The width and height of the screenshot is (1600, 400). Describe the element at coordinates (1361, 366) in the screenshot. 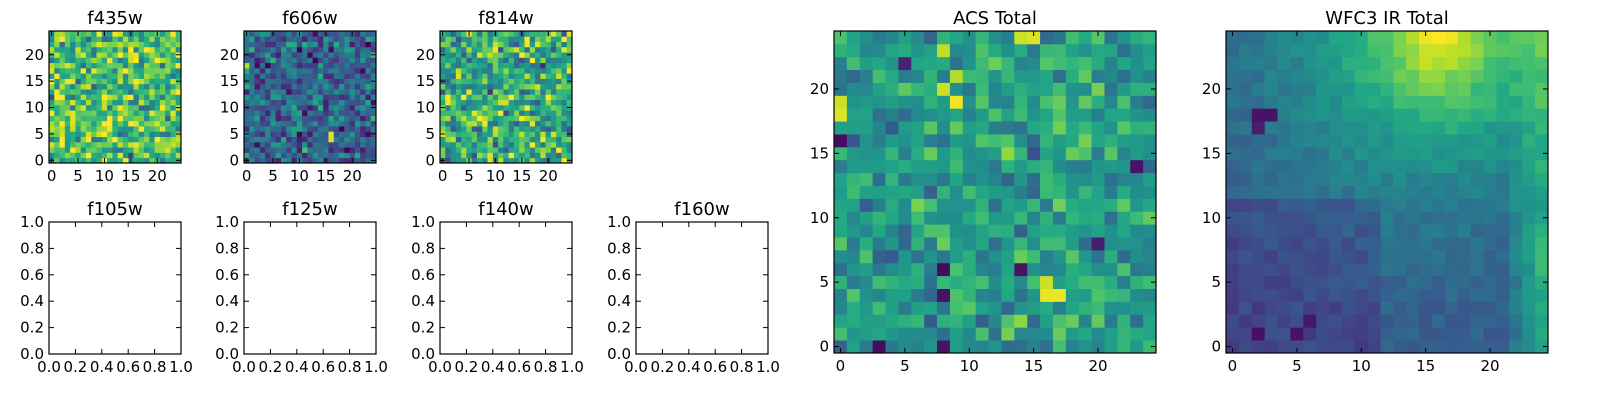

I see `x-tick-label: 10` at that location.